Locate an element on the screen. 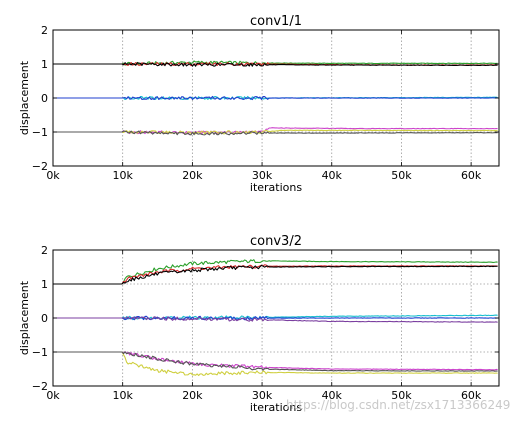 The width and height of the screenshot is (528, 424). chart-title: conv1/1 is located at coordinates (276, 21).